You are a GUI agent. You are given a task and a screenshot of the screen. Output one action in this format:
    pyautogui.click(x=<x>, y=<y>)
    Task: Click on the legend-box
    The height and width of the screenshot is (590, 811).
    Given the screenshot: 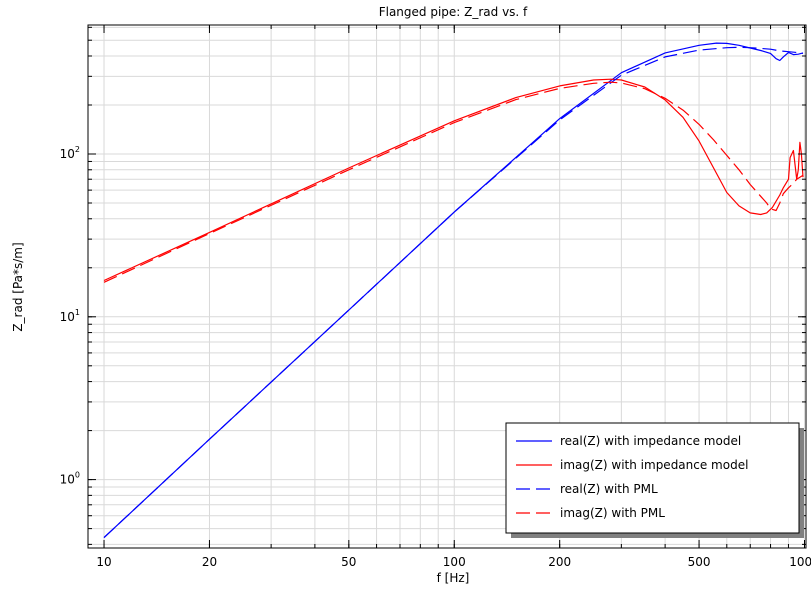 What is the action you would take?
    pyautogui.click(x=652, y=478)
    